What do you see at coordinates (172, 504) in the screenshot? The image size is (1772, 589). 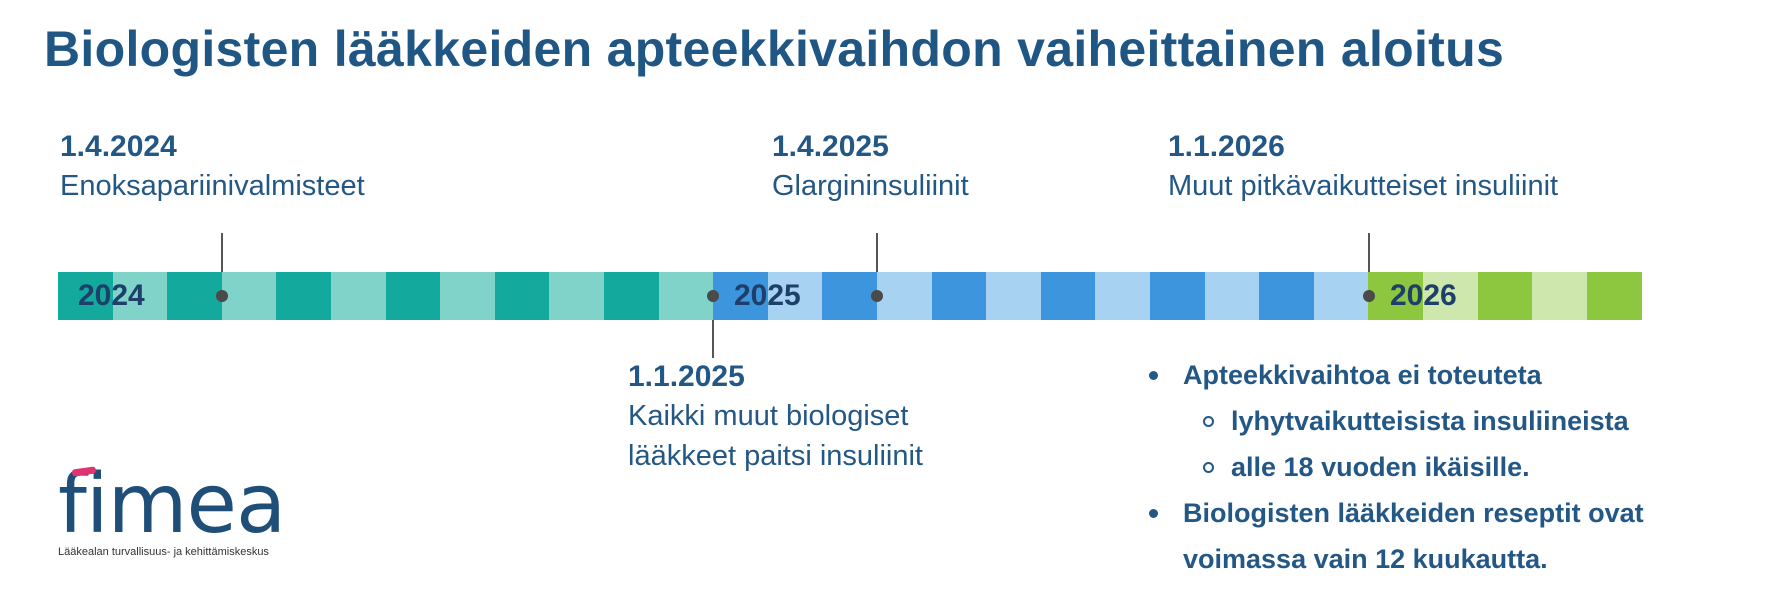 I see `logo-wordmark: fimea` at bounding box center [172, 504].